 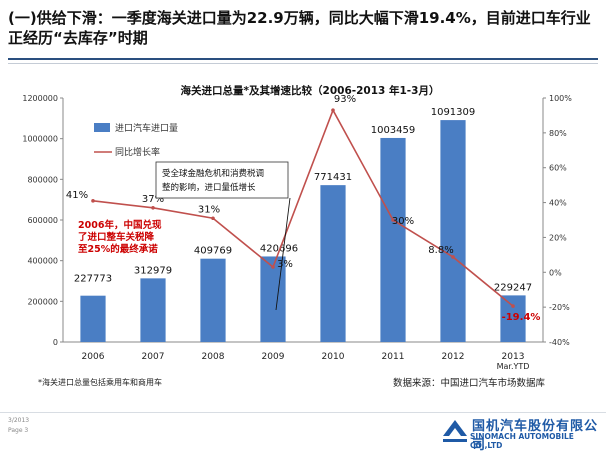 I want to click on header-rule, so click(x=303, y=59).